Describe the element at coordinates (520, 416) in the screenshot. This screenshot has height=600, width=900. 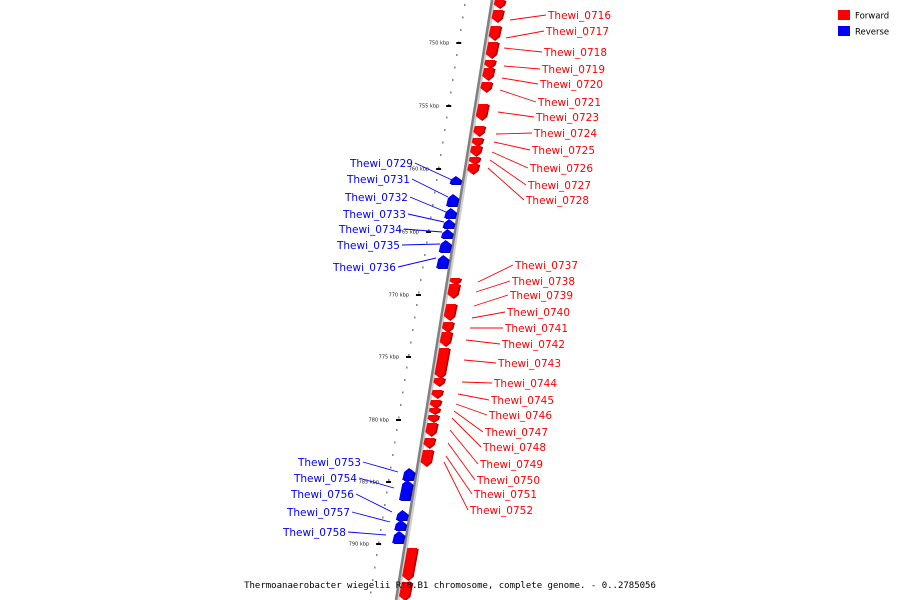
I see `forward-gene-name: Thewi_0746` at that location.